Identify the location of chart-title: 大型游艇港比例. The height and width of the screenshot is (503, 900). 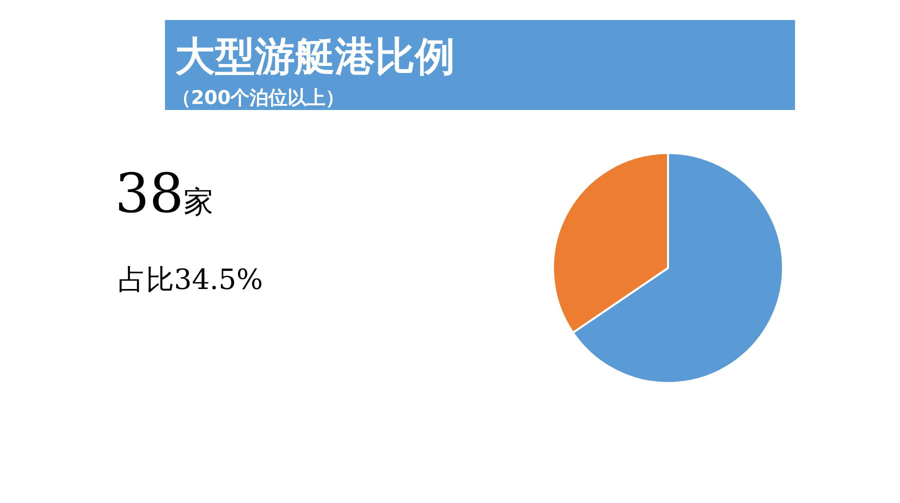
(315, 57).